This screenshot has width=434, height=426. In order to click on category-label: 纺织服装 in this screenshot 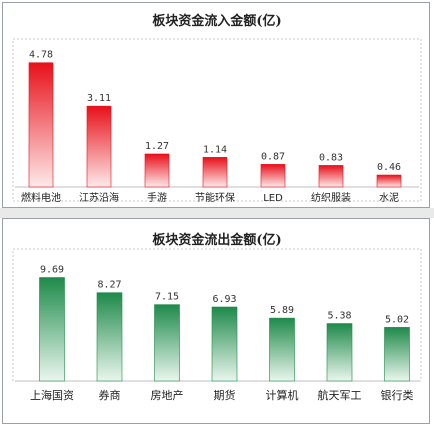, I will do `click(331, 197)`.